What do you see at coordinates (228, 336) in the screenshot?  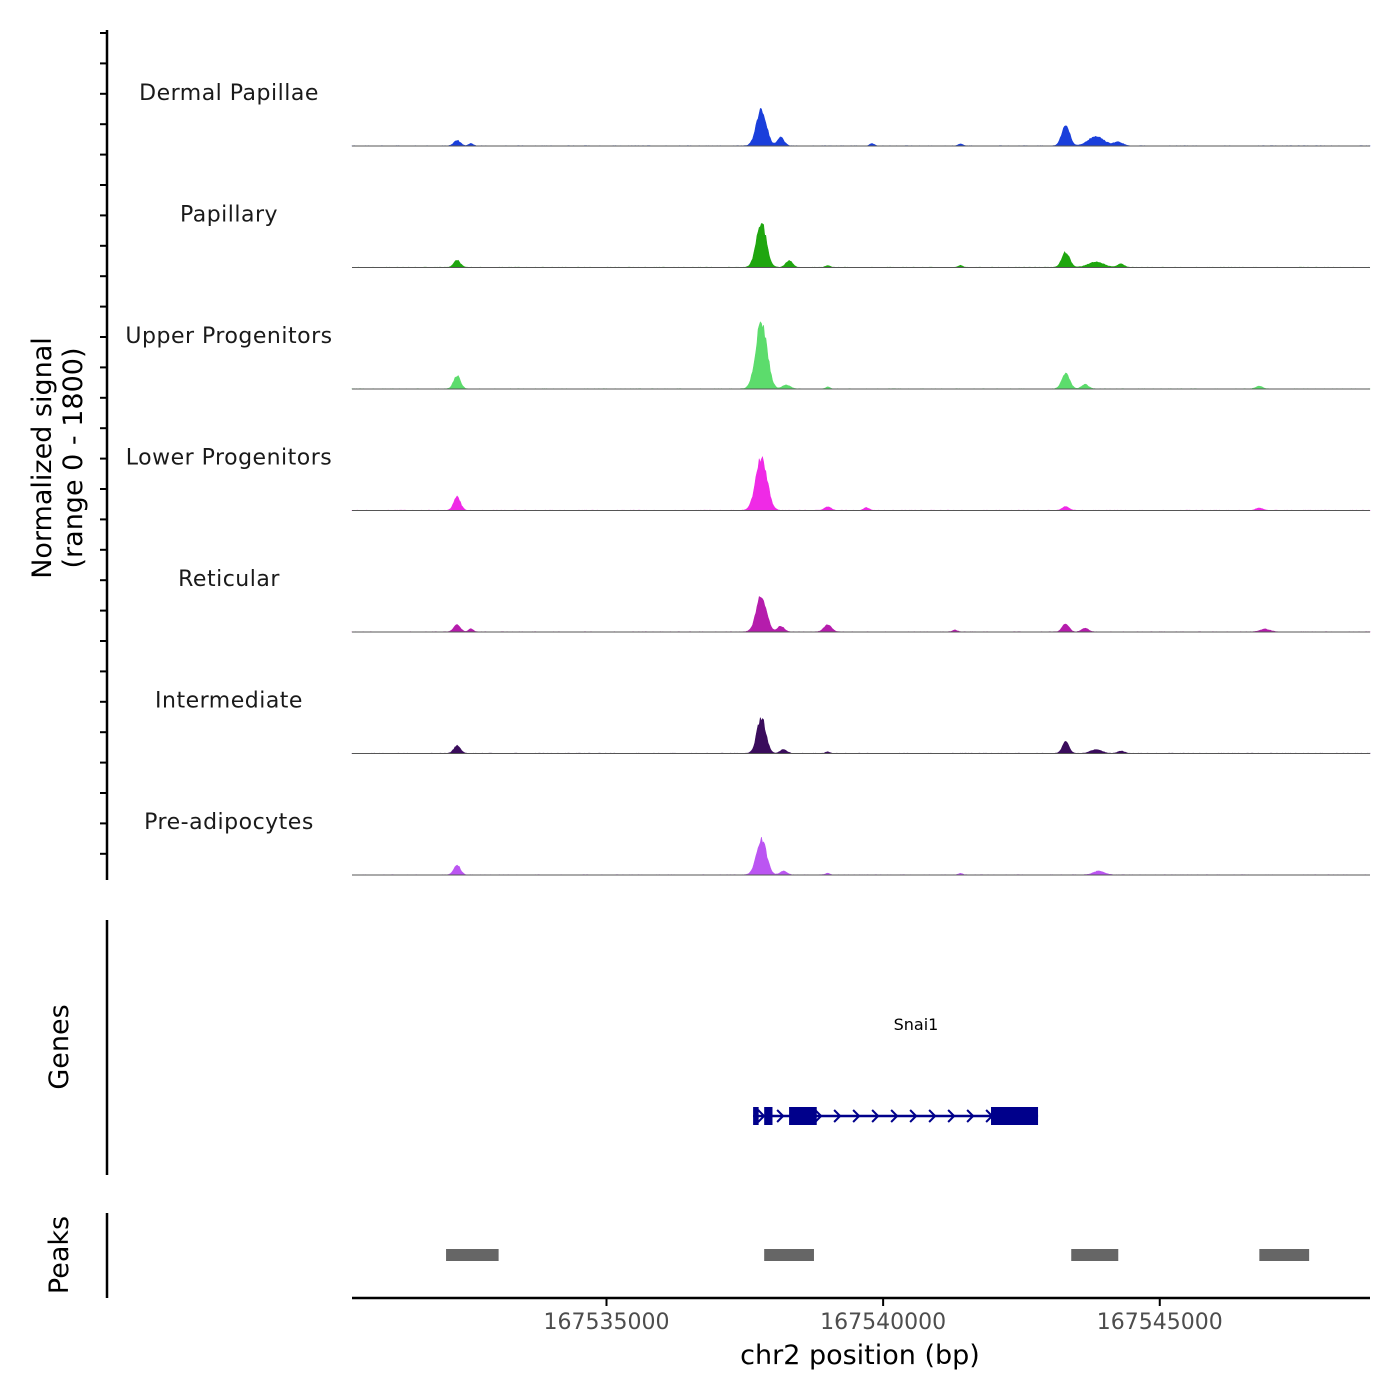 I see `track-label: Upper Progenitors` at bounding box center [228, 336].